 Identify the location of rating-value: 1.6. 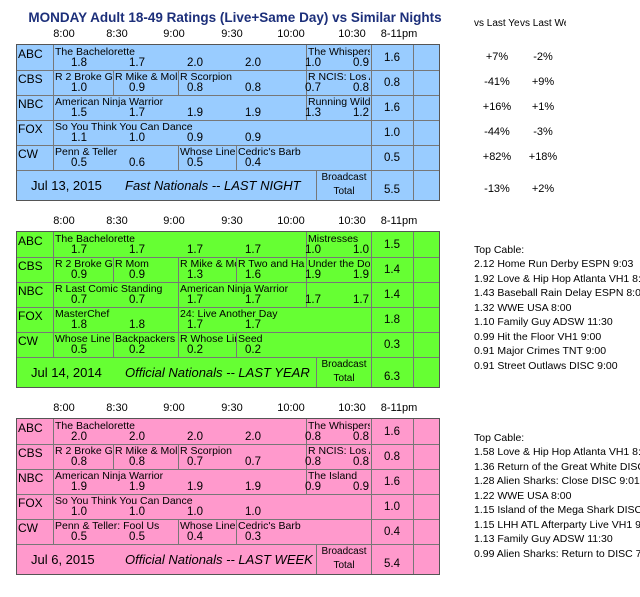
(253, 275).